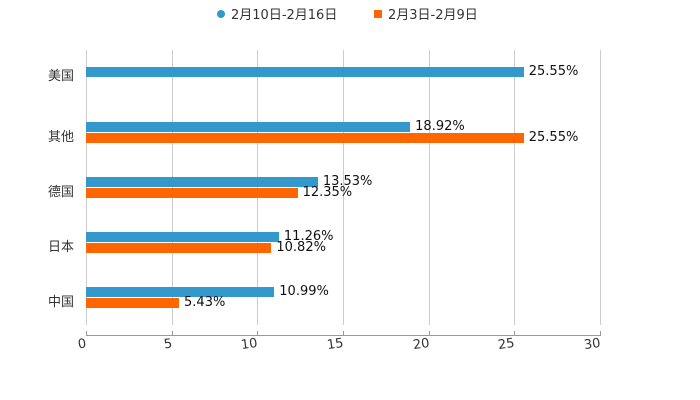 The image size is (700, 400). Describe the element at coordinates (335, 344) in the screenshot. I see `x-tick-label: 15` at that location.